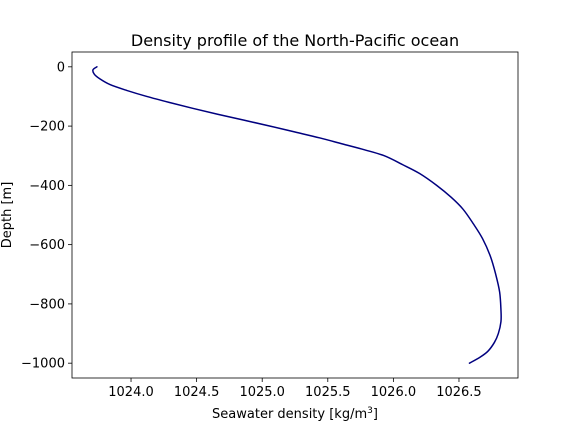 This screenshot has width=576, height=432. What do you see at coordinates (197, 392) in the screenshot?
I see `x-tick-label: 1024.5` at bounding box center [197, 392].